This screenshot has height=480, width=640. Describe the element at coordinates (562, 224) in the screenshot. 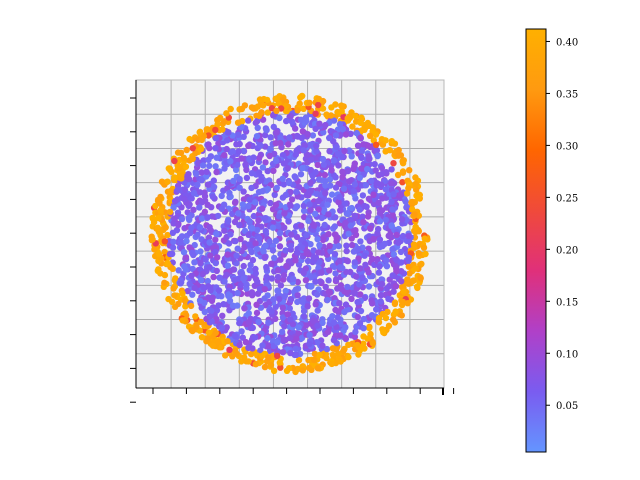

I see `colorbar-ticks: 0.05 0.10 0.15 0.20 0.25 0.30 0.35 0.40` at that location.